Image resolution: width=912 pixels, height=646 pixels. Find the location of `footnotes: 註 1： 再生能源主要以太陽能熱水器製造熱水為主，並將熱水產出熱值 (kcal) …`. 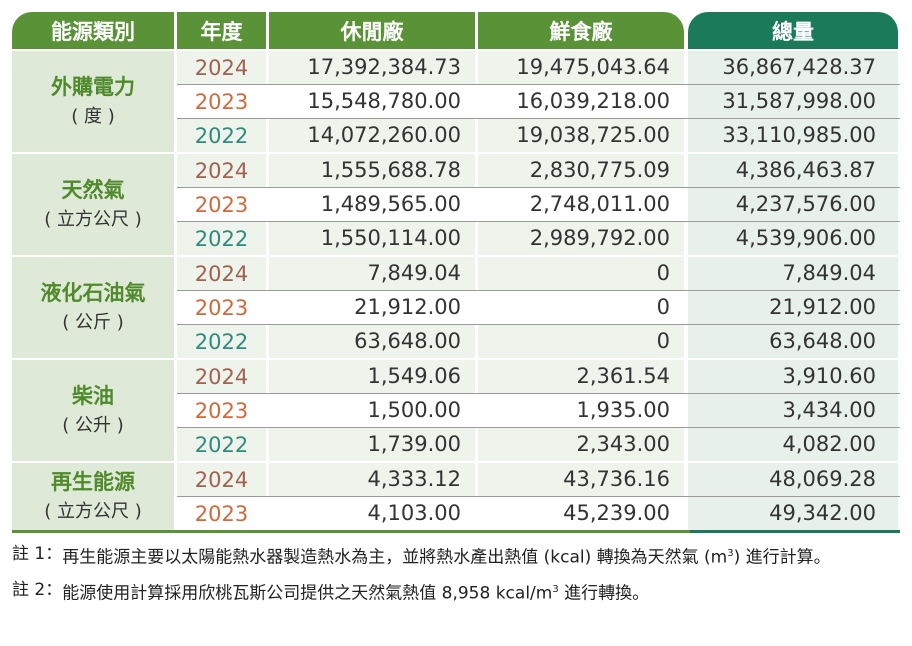

footnotes: 註 1： 再生能源主要以太陽能熱水器製造熱水為主，並將熱水產出熱值 (kcal) … is located at coordinates (462, 573).